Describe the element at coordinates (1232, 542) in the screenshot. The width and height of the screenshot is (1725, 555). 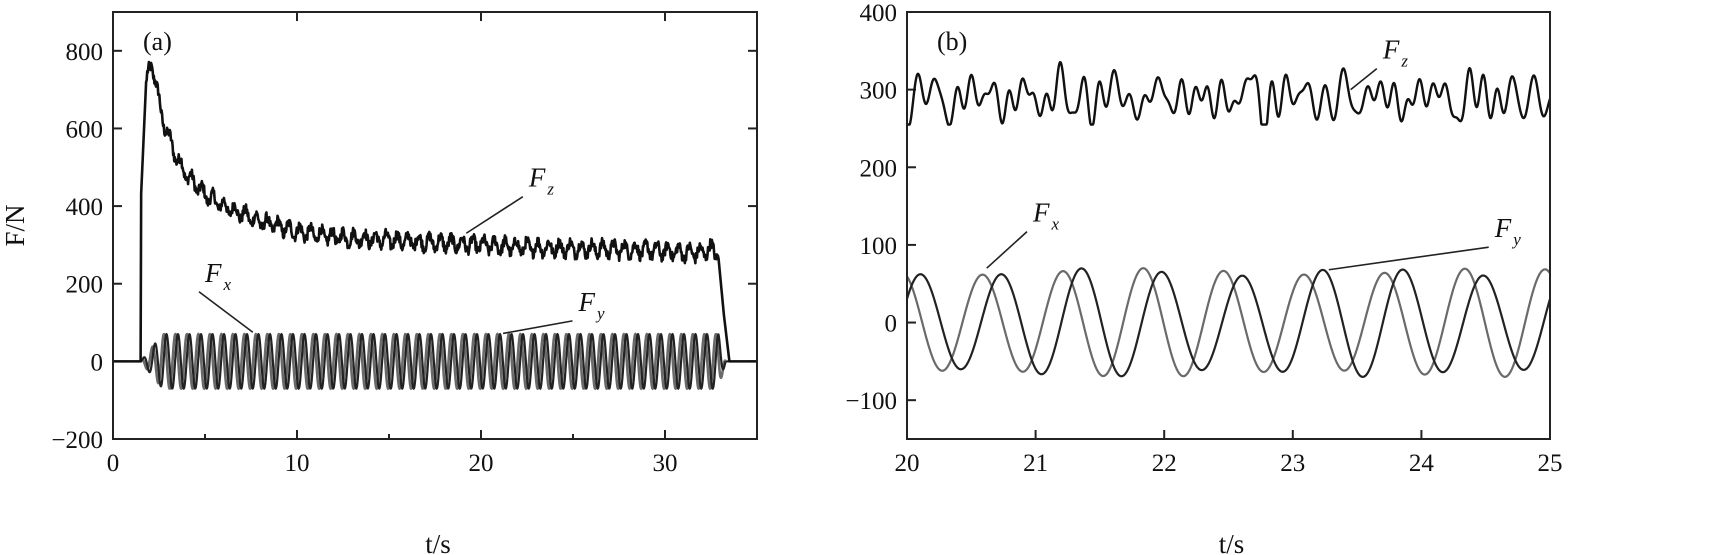
I see `panel-b-xlabel: t/s` at that location.